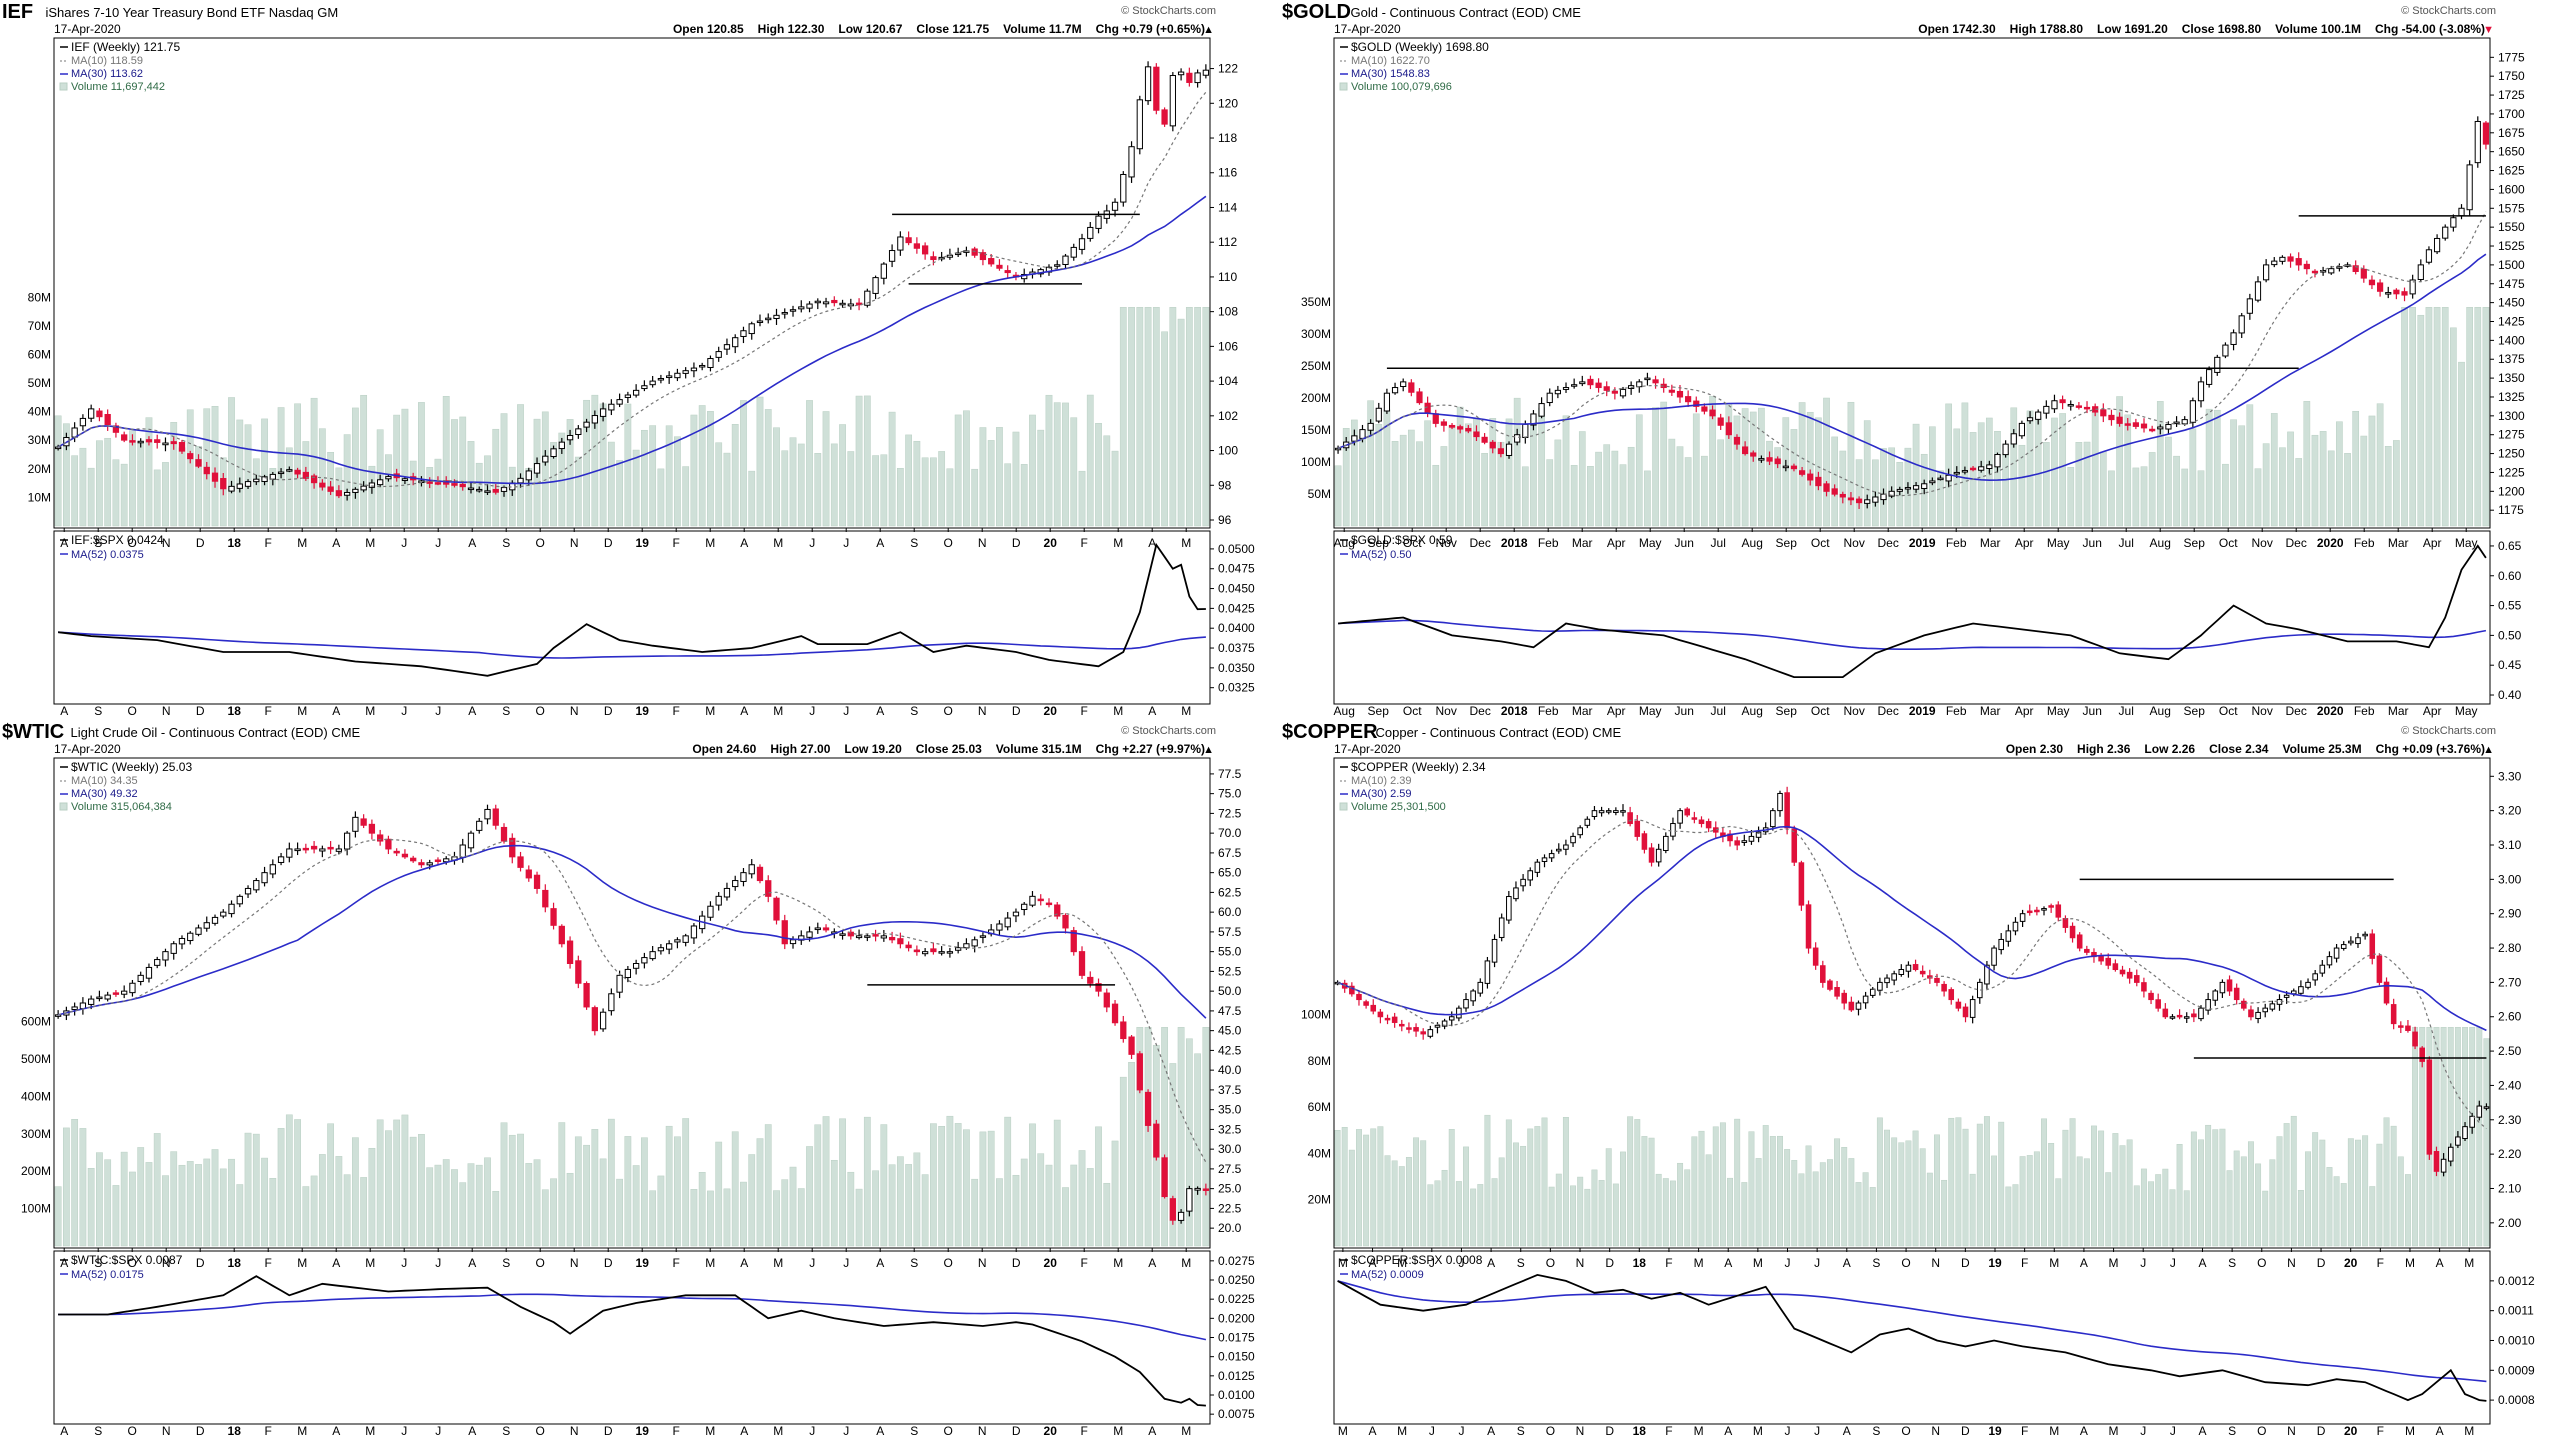 The image size is (2560, 1440). Describe the element at coordinates (1230, 813) in the screenshot. I see `price-tick-label: 72.5` at that location.